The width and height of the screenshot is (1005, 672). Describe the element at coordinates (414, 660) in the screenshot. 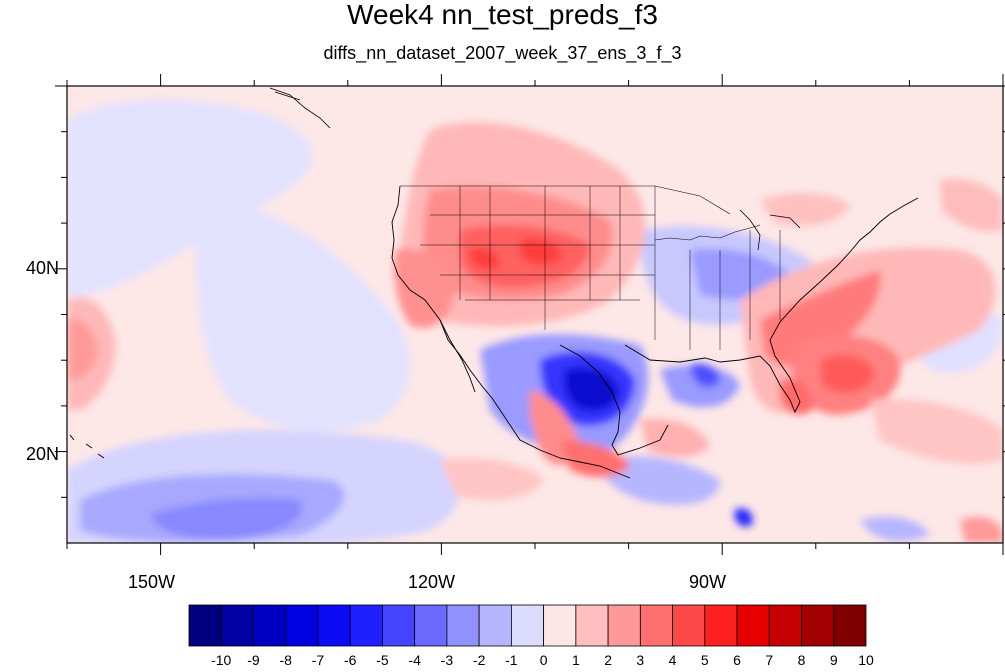

I see `colorbar-label: -4` at that location.